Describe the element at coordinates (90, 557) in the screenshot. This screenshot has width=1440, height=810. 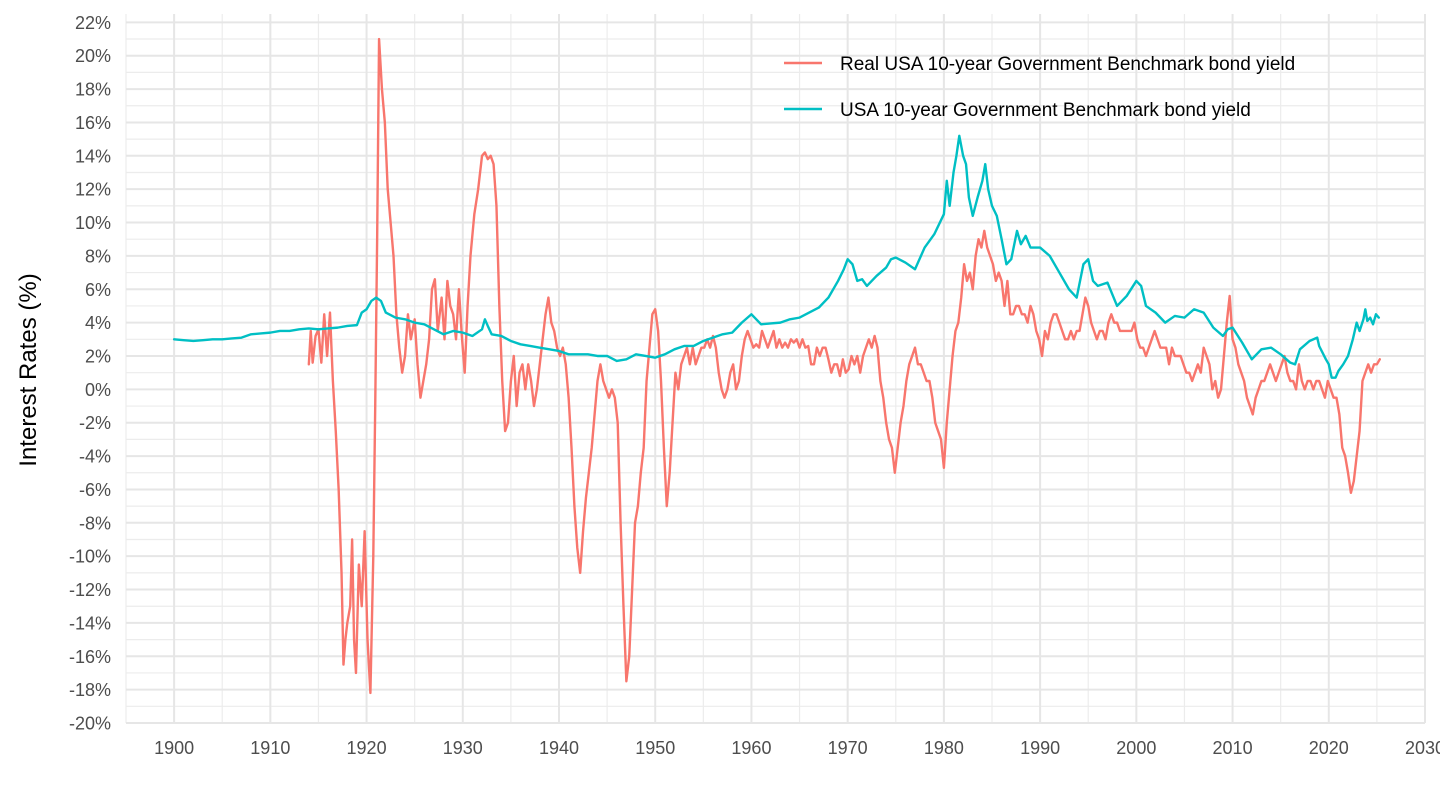
I see `y-tick-label: -10%` at that location.